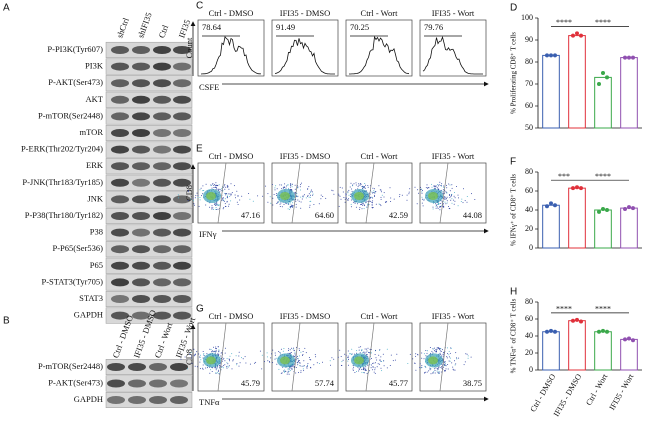 This screenshot has width=650, height=423. Describe the element at coordinates (472, 383) in the screenshot. I see `gate-value: 38.75` at that location.